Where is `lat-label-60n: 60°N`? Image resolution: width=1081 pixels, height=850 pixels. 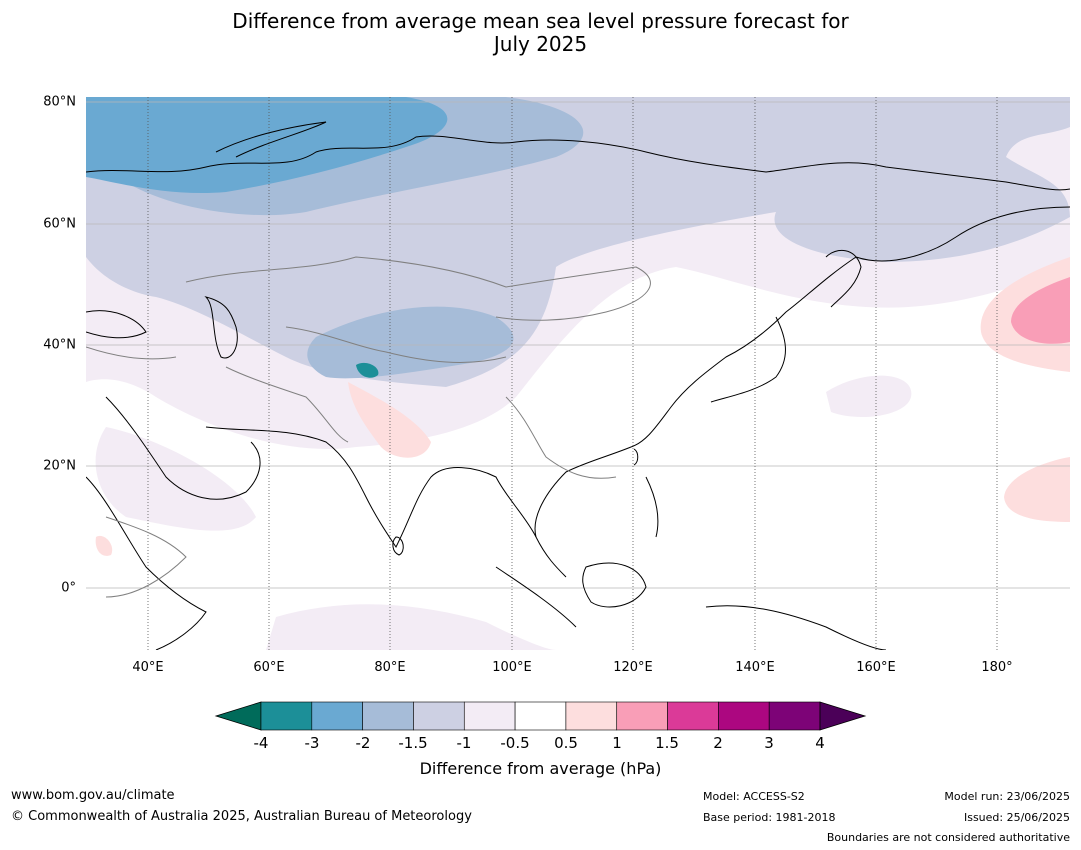
lat-label-60n: 60°N is located at coordinates (59, 224).